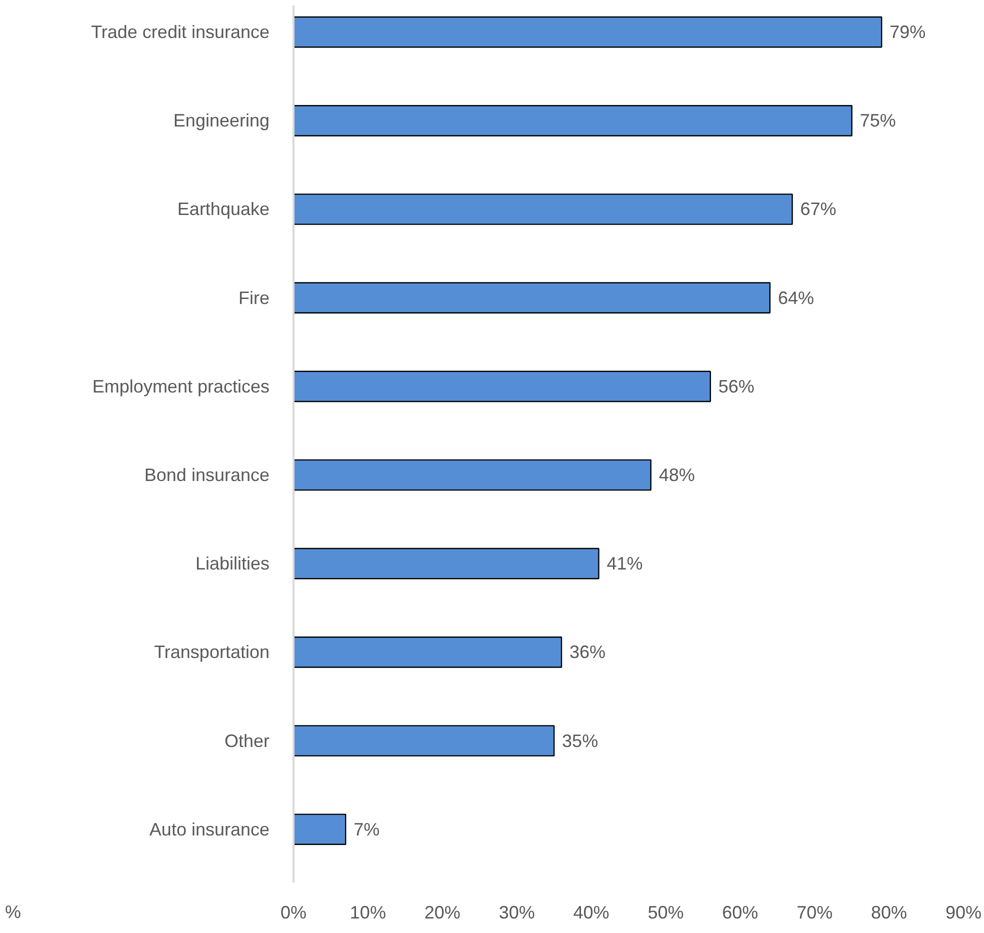 This screenshot has width=984, height=933. I want to click on x-tick-label: 70%, so click(814, 912).